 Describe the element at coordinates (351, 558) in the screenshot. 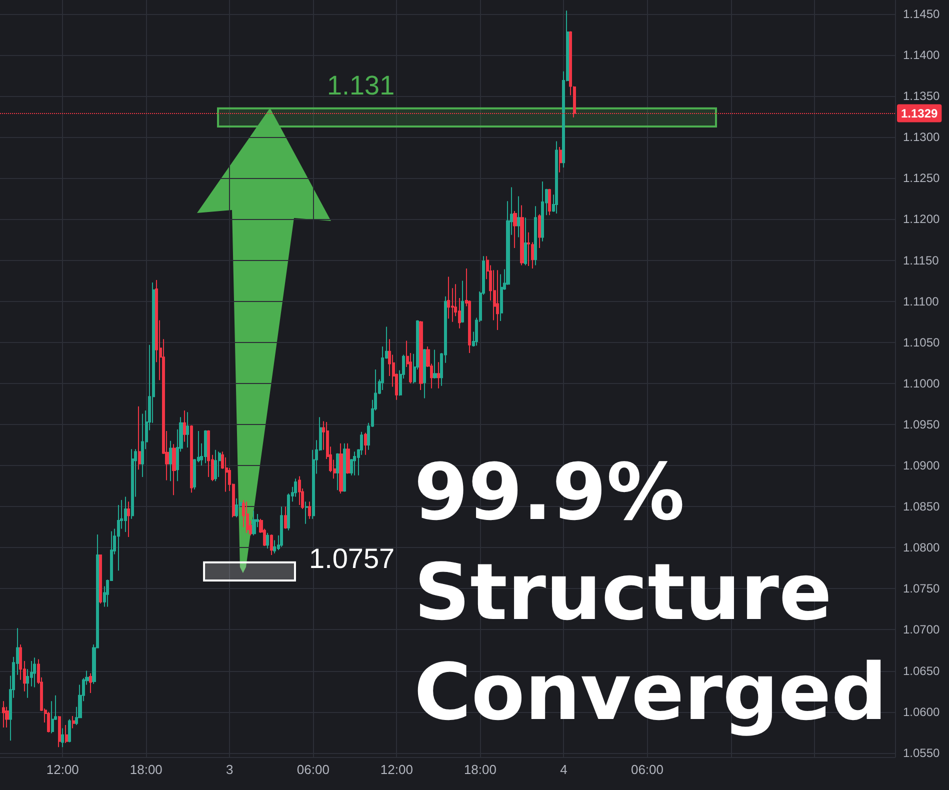

I see `band-label: 1.0757` at that location.